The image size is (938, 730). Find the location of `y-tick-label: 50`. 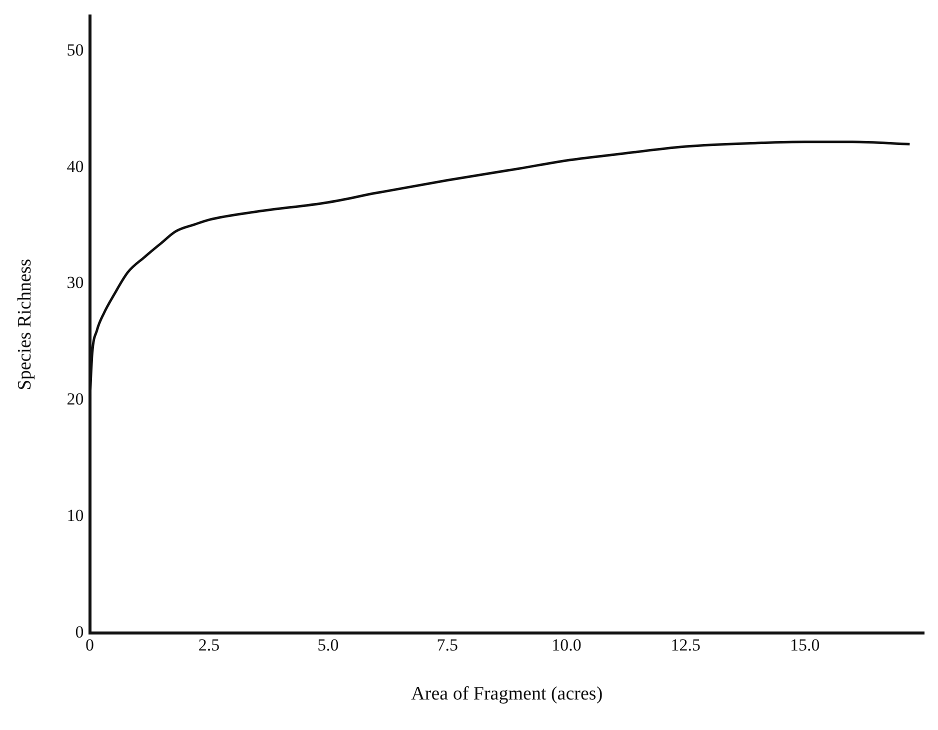

y-tick-label: 50 is located at coordinates (75, 50).